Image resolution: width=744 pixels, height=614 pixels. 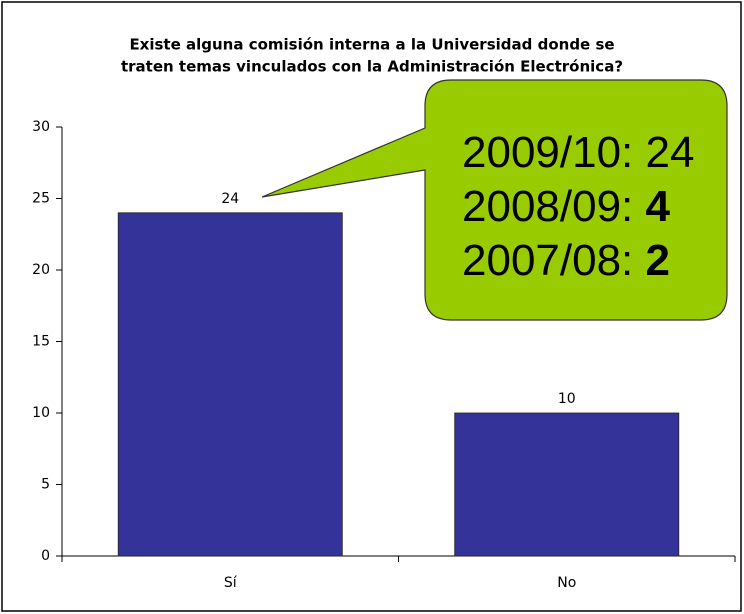 I want to click on y-tick-label: 20, so click(x=41, y=270).